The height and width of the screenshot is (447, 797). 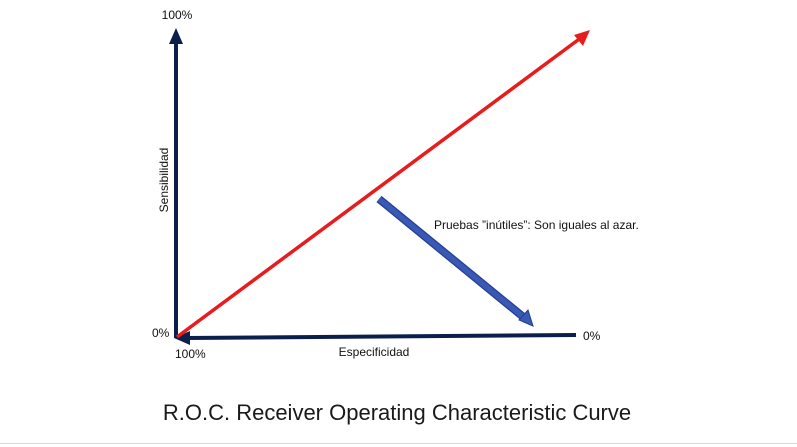 I want to click on origin-label: 0%, so click(x=161, y=333).